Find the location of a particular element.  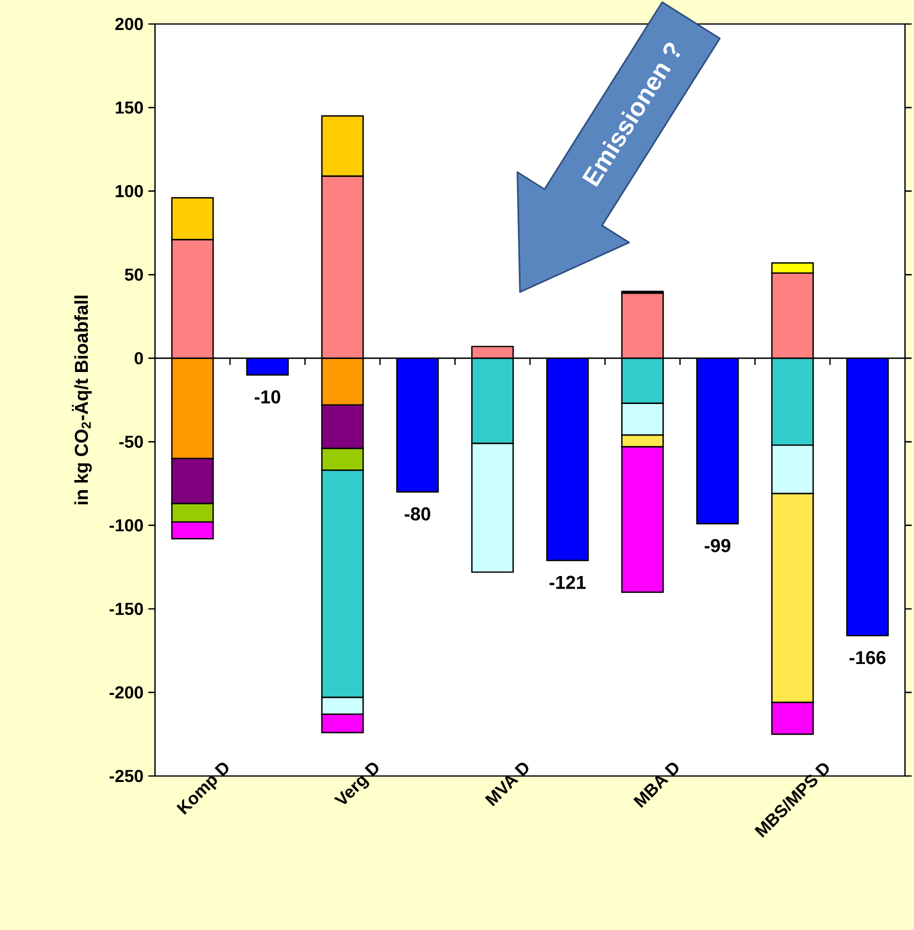

data-label: -121 is located at coordinates (568, 582).